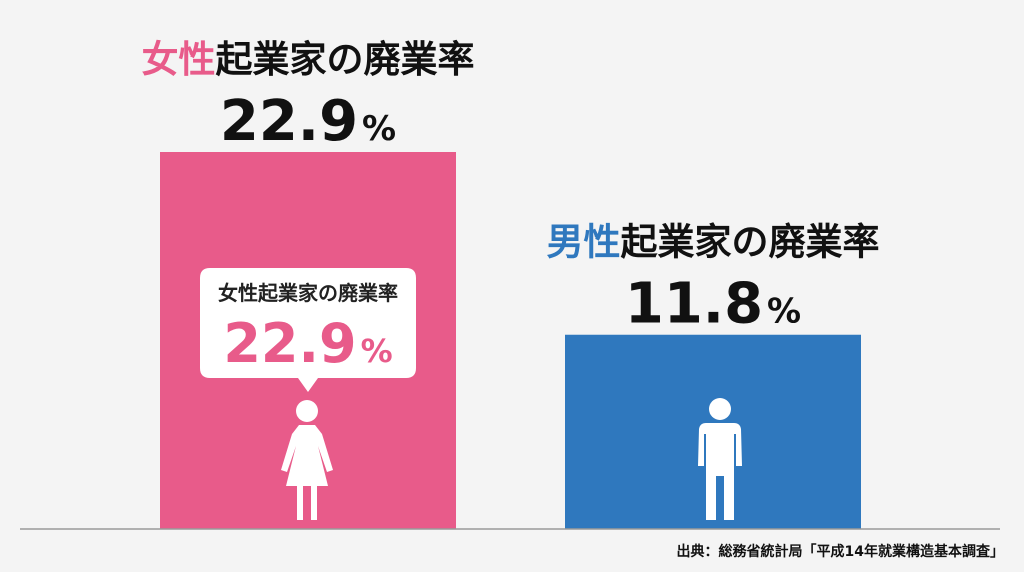 This screenshot has width=1024, height=572. I want to click on bar-title-prefix: 男性, so click(584, 242).